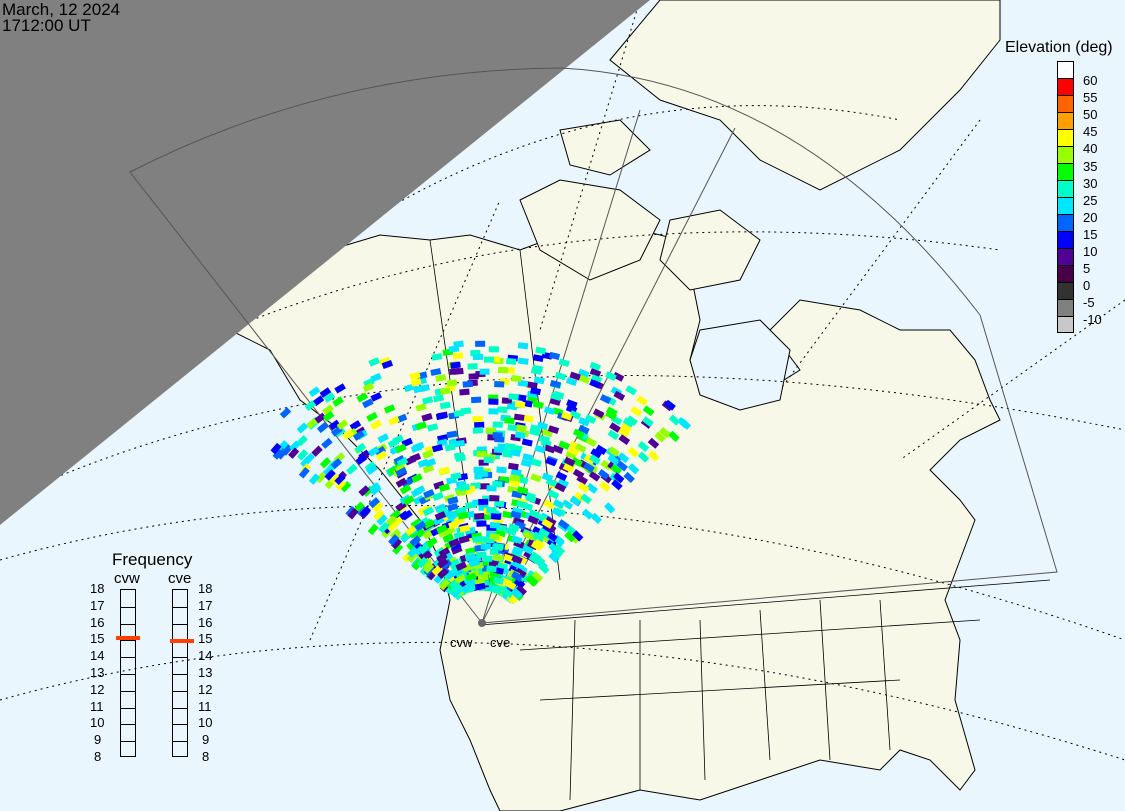 The height and width of the screenshot is (811, 1125). Describe the element at coordinates (205, 723) in the screenshot. I see `frequency-tick-label: 10` at that location.